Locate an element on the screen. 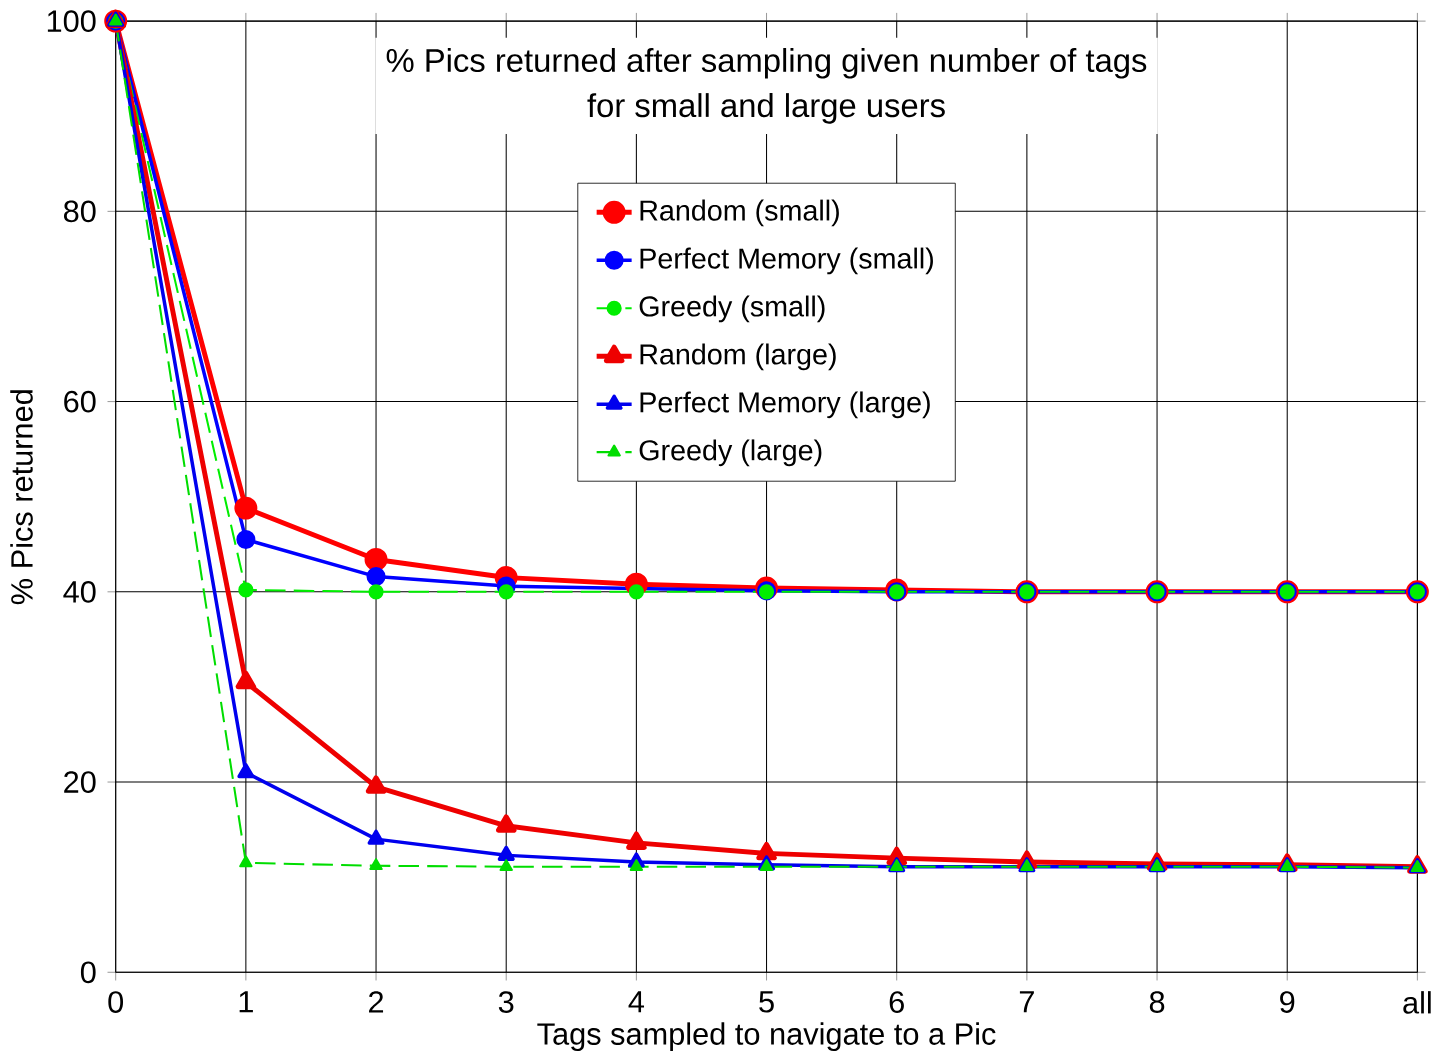  legend-label: Greedy (small) is located at coordinates (732, 309).